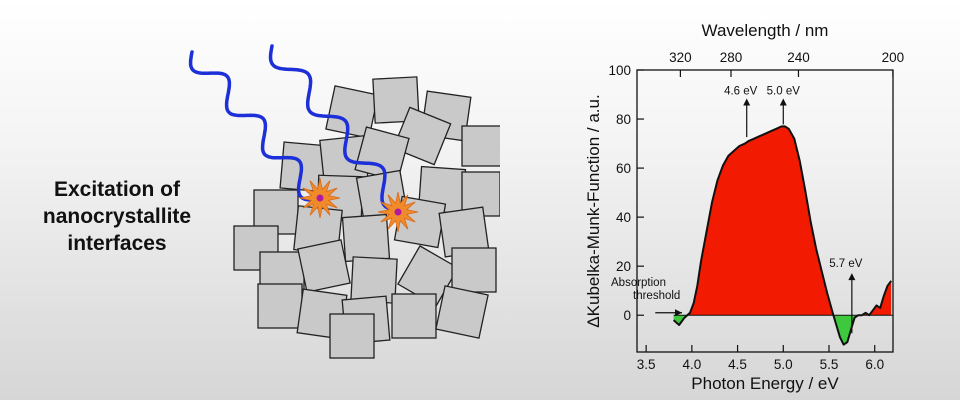 This screenshot has height=400, width=960. I want to click on top-tick-label: 200, so click(893, 57).